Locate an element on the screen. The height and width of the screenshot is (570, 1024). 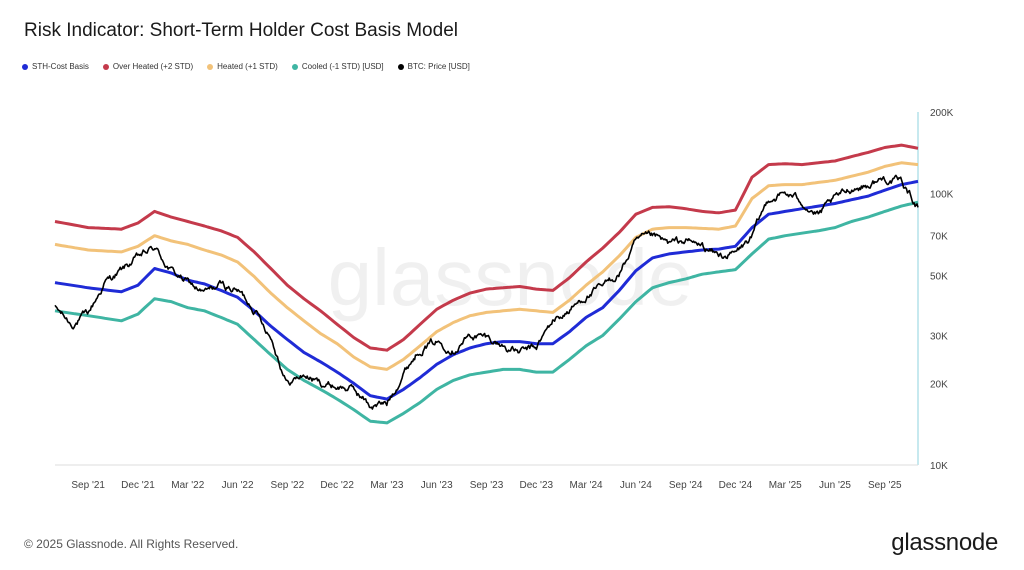
y-tick-label: 10K is located at coordinates (939, 466).